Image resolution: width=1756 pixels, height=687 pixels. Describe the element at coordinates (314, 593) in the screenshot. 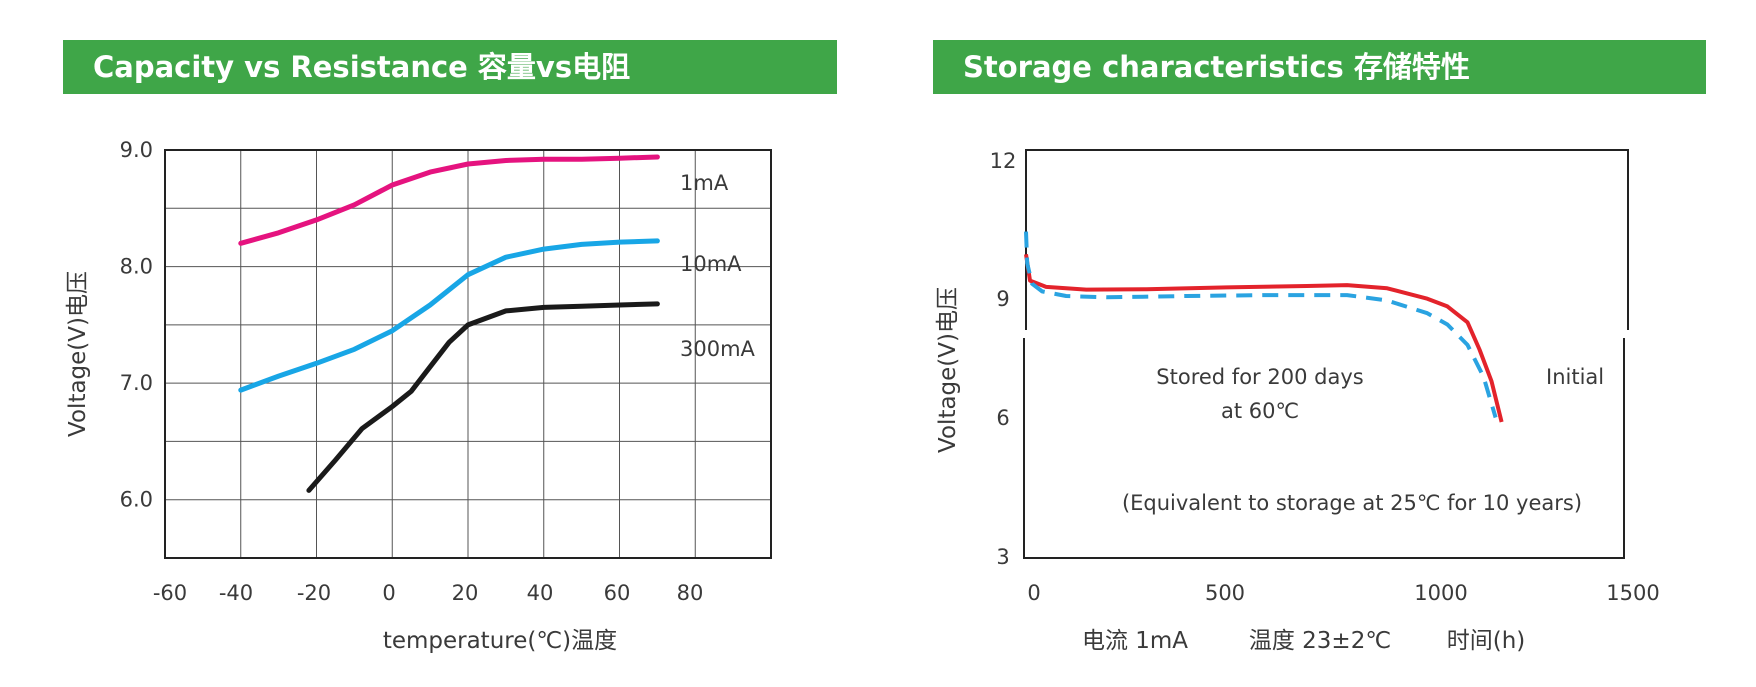

I see `x-tick-label: -20` at that location.